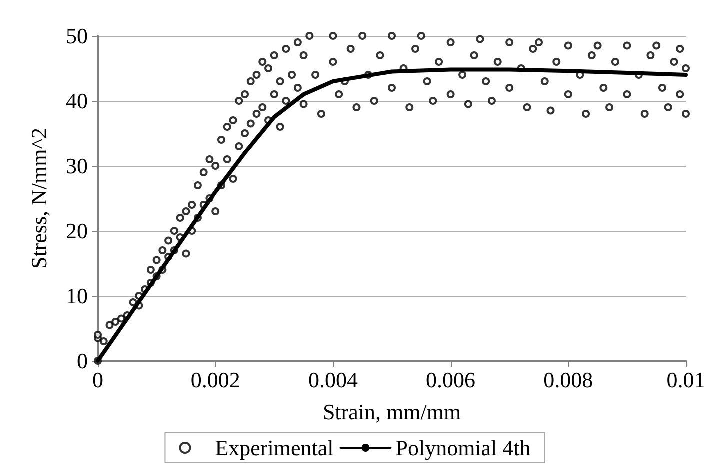 This screenshot has width=710, height=465. Describe the element at coordinates (392, 412) in the screenshot. I see `x-axis-title: Strain, mm/mm` at that location.